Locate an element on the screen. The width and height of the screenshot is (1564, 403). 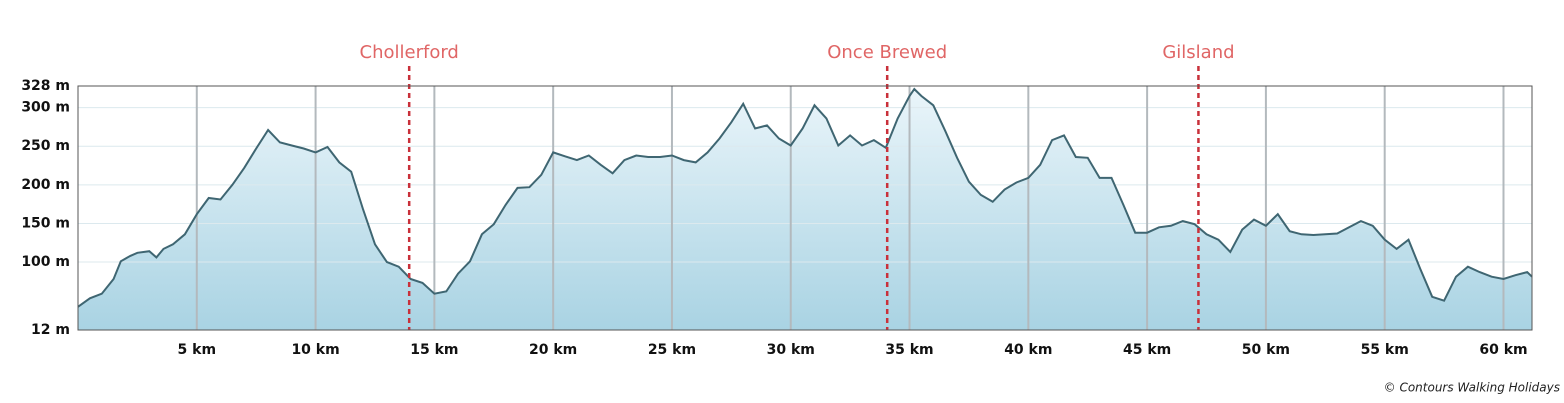
x-tick-label: 20 km is located at coordinates (553, 350).